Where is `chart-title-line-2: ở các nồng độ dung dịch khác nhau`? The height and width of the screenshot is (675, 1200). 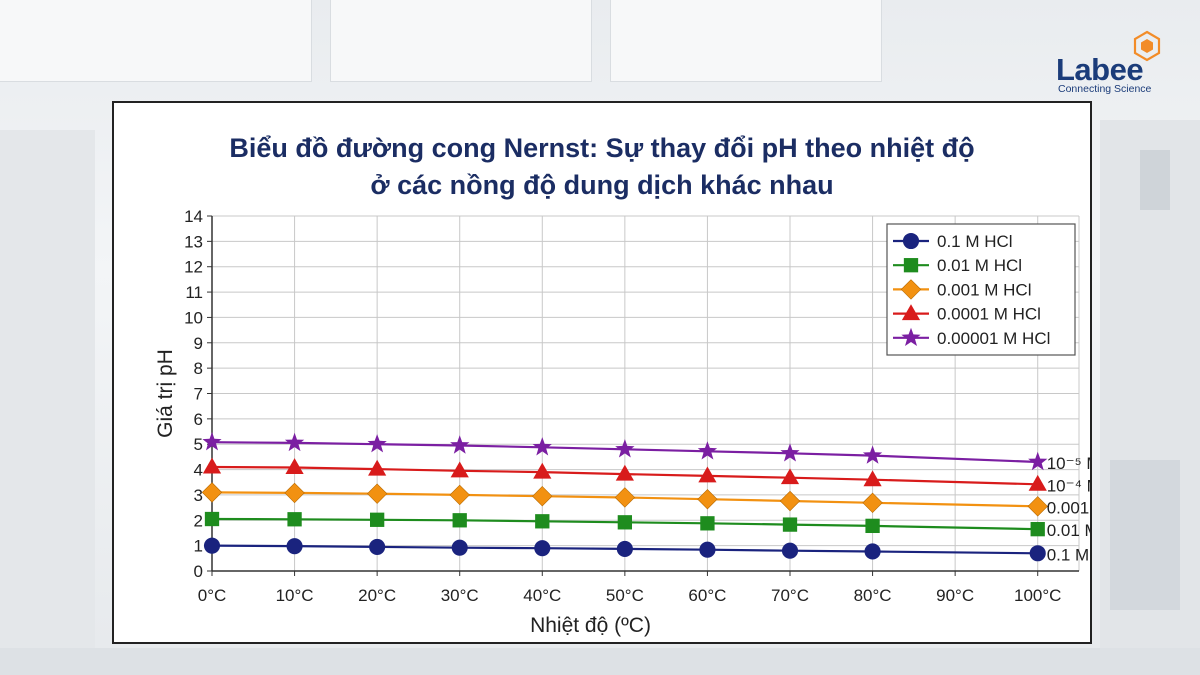
chart-title-line-2: ở các nồng độ dung dịch khác nhau is located at coordinates (602, 185).